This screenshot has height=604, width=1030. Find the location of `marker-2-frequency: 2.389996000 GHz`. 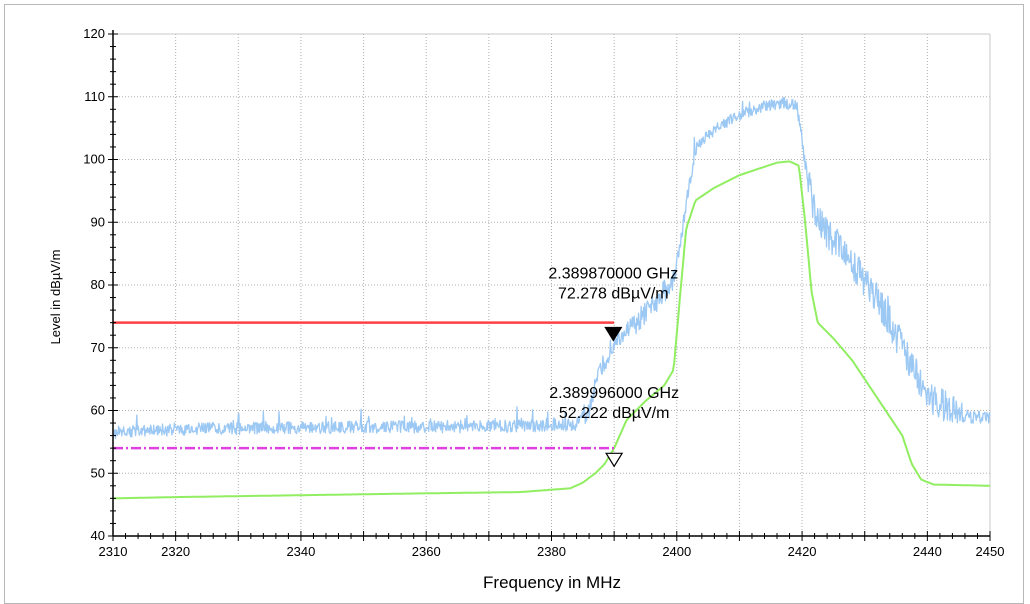

marker-2-frequency: 2.389996000 GHz is located at coordinates (614, 393).